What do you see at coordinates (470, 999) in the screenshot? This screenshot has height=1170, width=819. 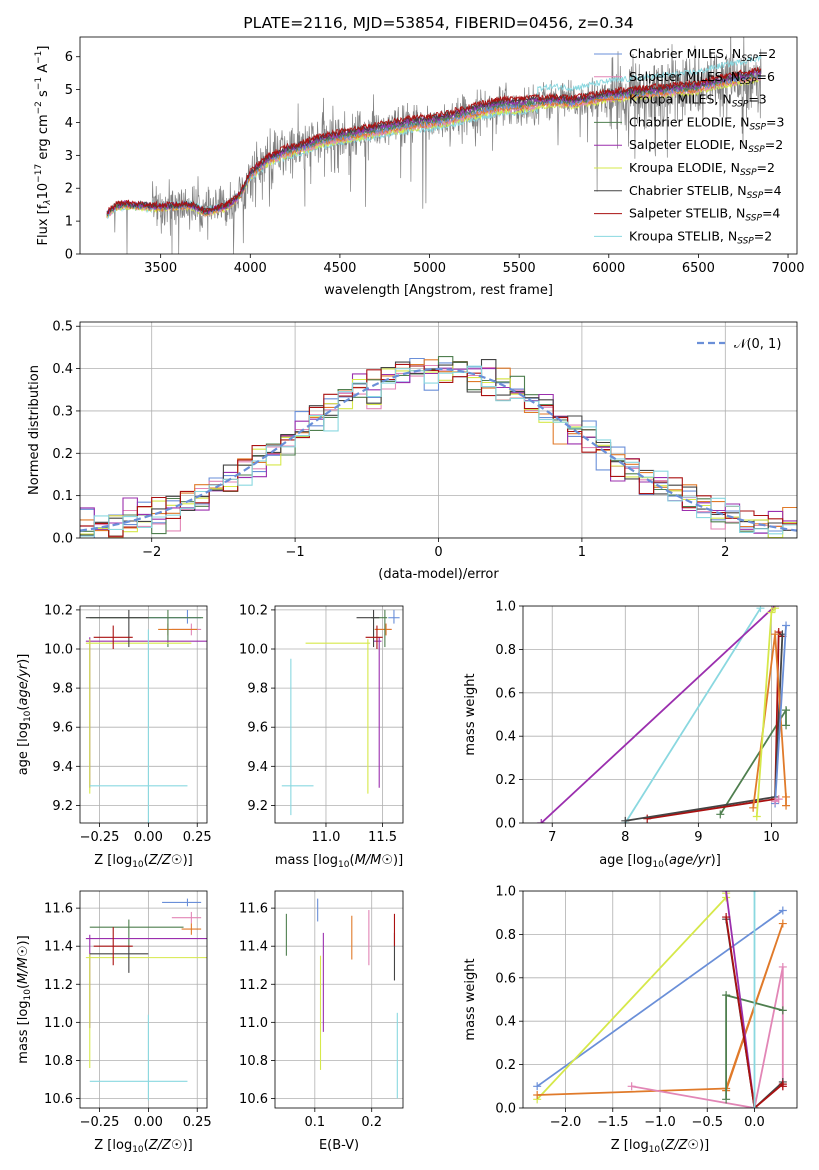 I see `y-axis-label-part: mass weight` at bounding box center [470, 999].